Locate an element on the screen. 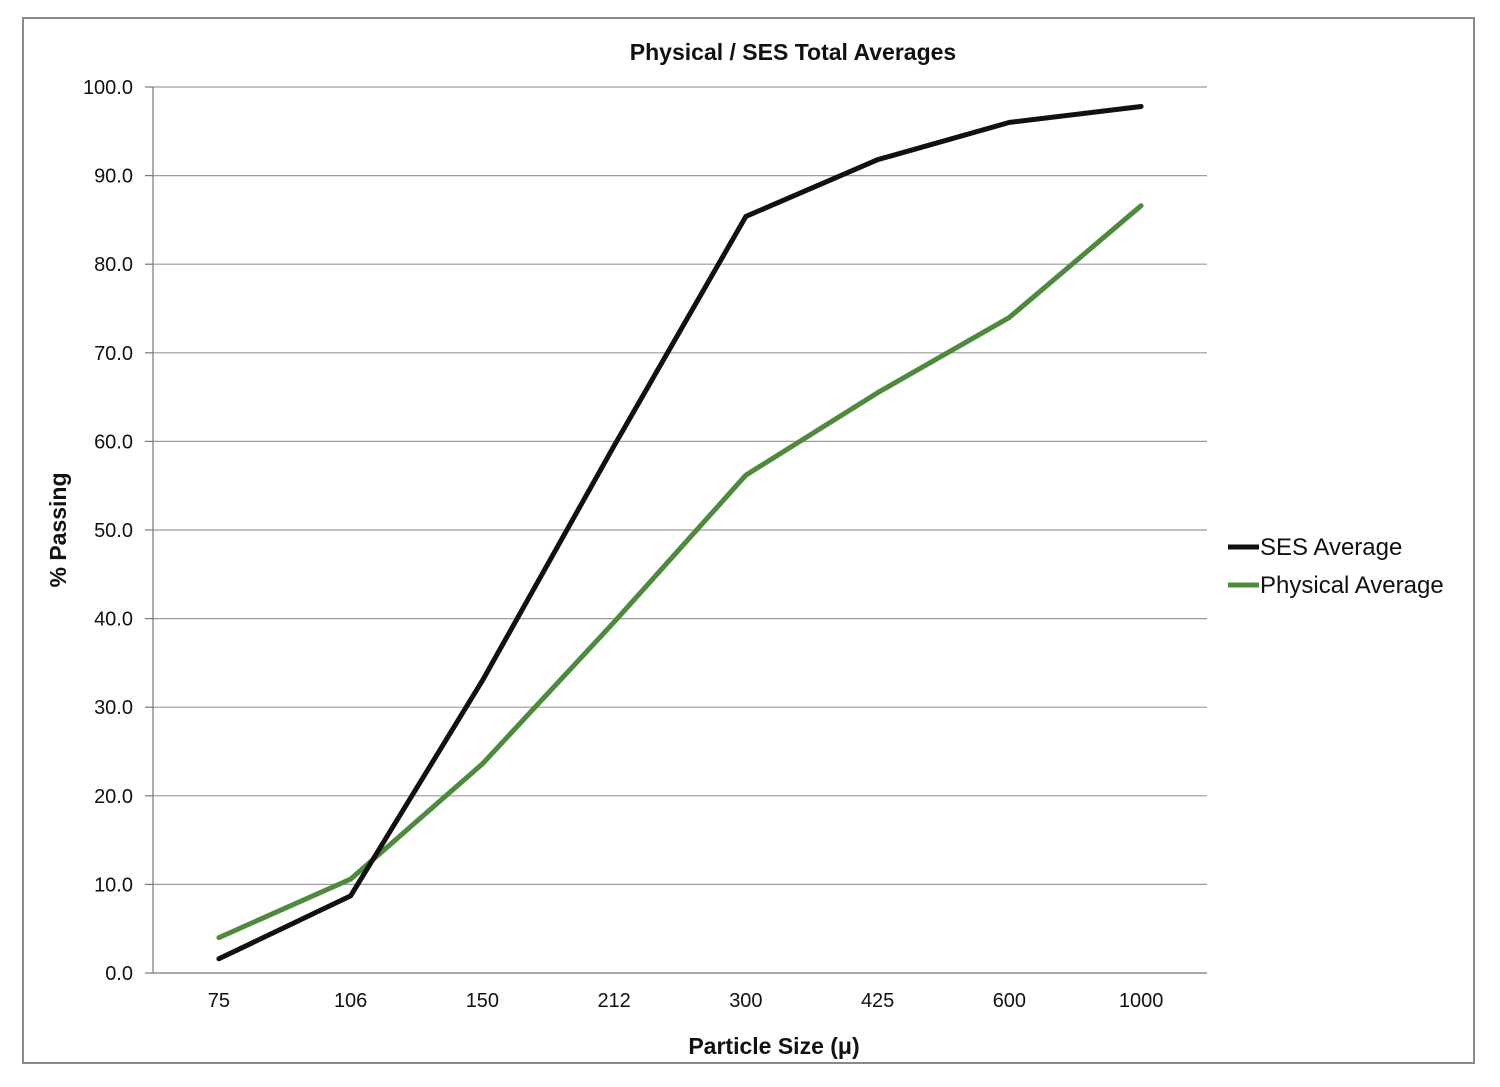 The image size is (1500, 1087). legend: SES Average Physical Average is located at coordinates (1336, 566).